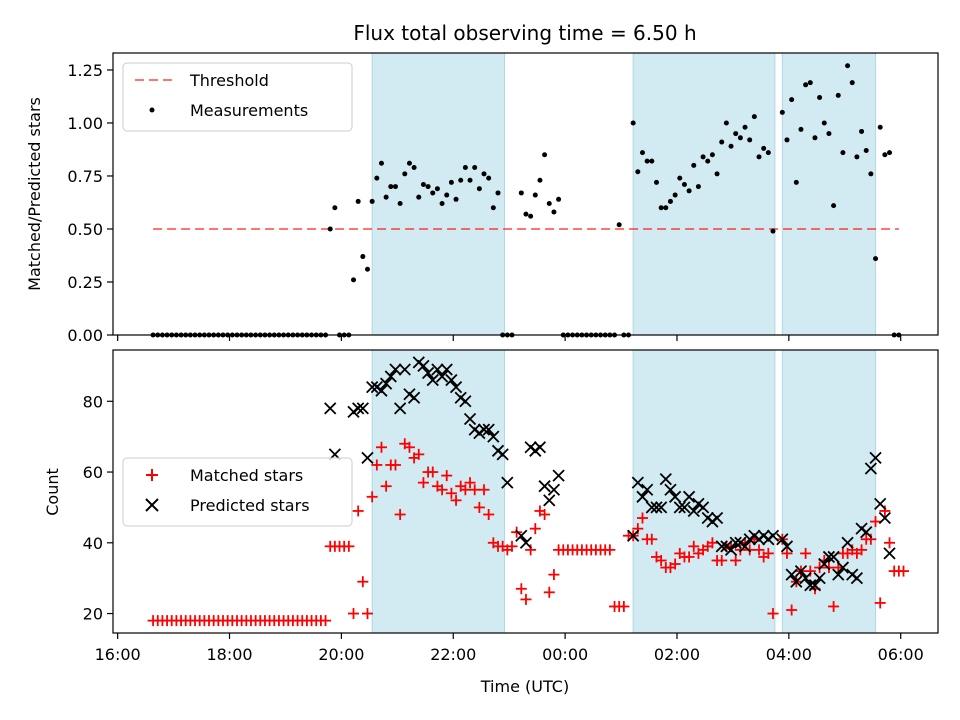 Image resolution: width=960 pixels, height=720 pixels. Describe the element at coordinates (229, 80) in the screenshot. I see `legend-threshold-label: Threshold` at that location.